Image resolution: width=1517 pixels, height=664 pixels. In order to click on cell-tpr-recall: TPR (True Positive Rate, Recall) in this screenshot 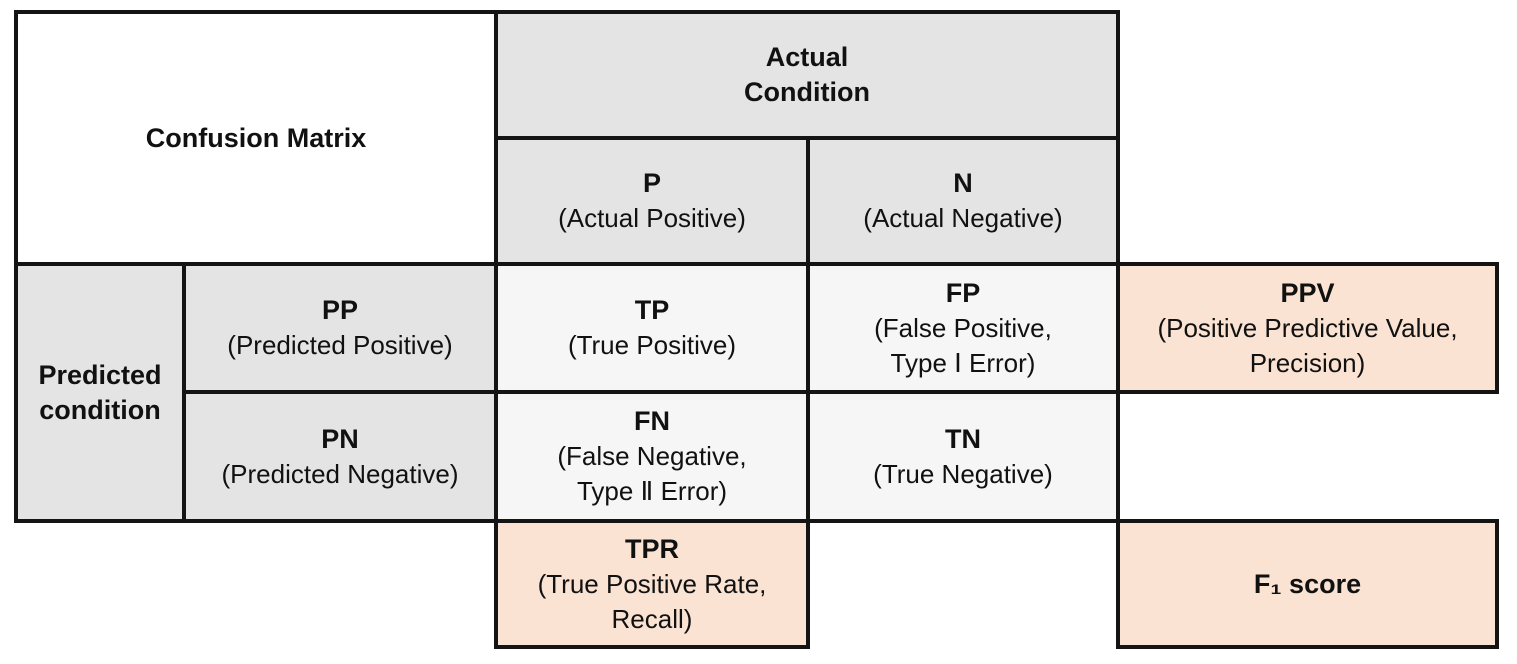, I will do `click(652, 584)`.